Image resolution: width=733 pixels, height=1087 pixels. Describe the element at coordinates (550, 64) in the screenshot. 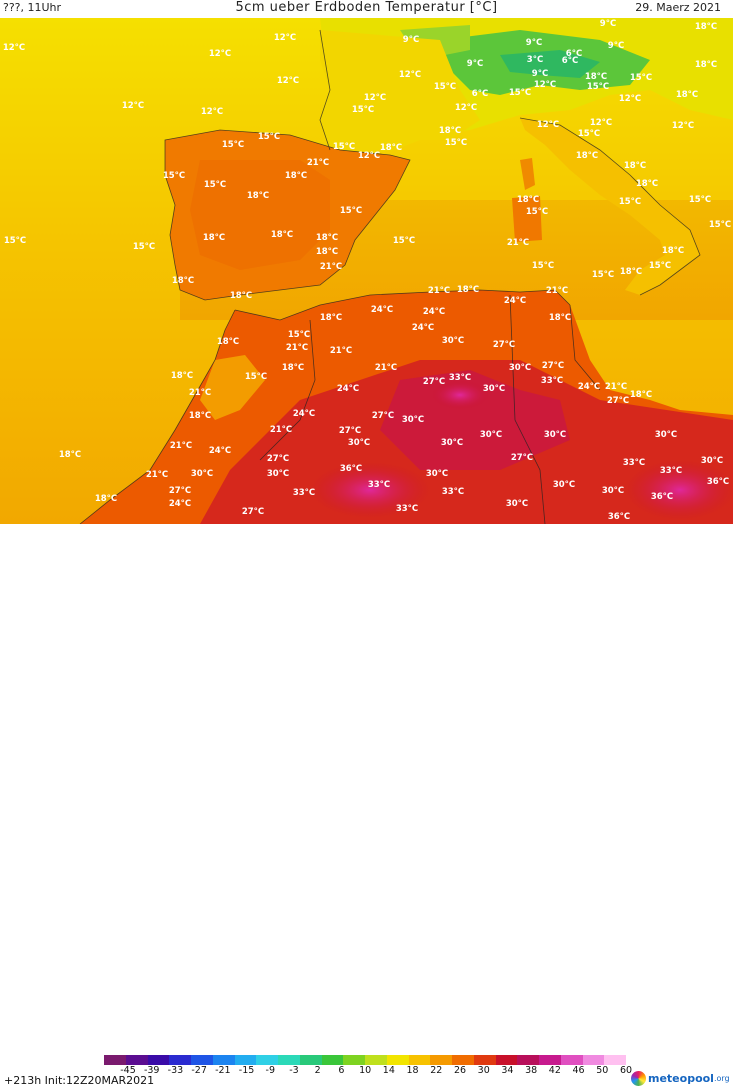

I see `alps-cold-core` at that location.